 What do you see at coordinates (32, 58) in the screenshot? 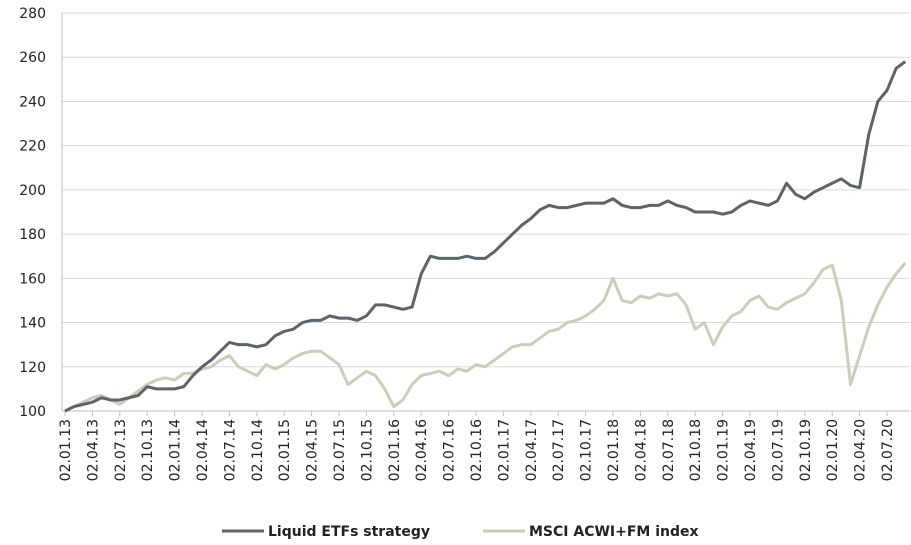
I see `y-tick-label: 260` at bounding box center [32, 58].